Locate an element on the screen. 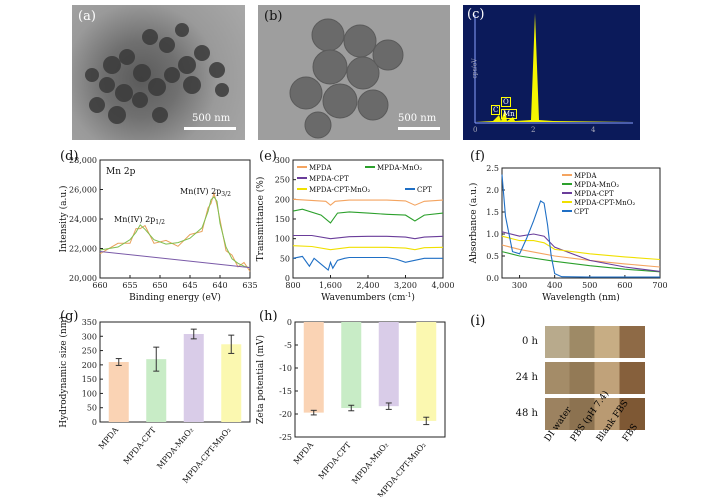 This screenshot has height=497, width=706. f-xtick-label: 600 is located at coordinates (624, 285).